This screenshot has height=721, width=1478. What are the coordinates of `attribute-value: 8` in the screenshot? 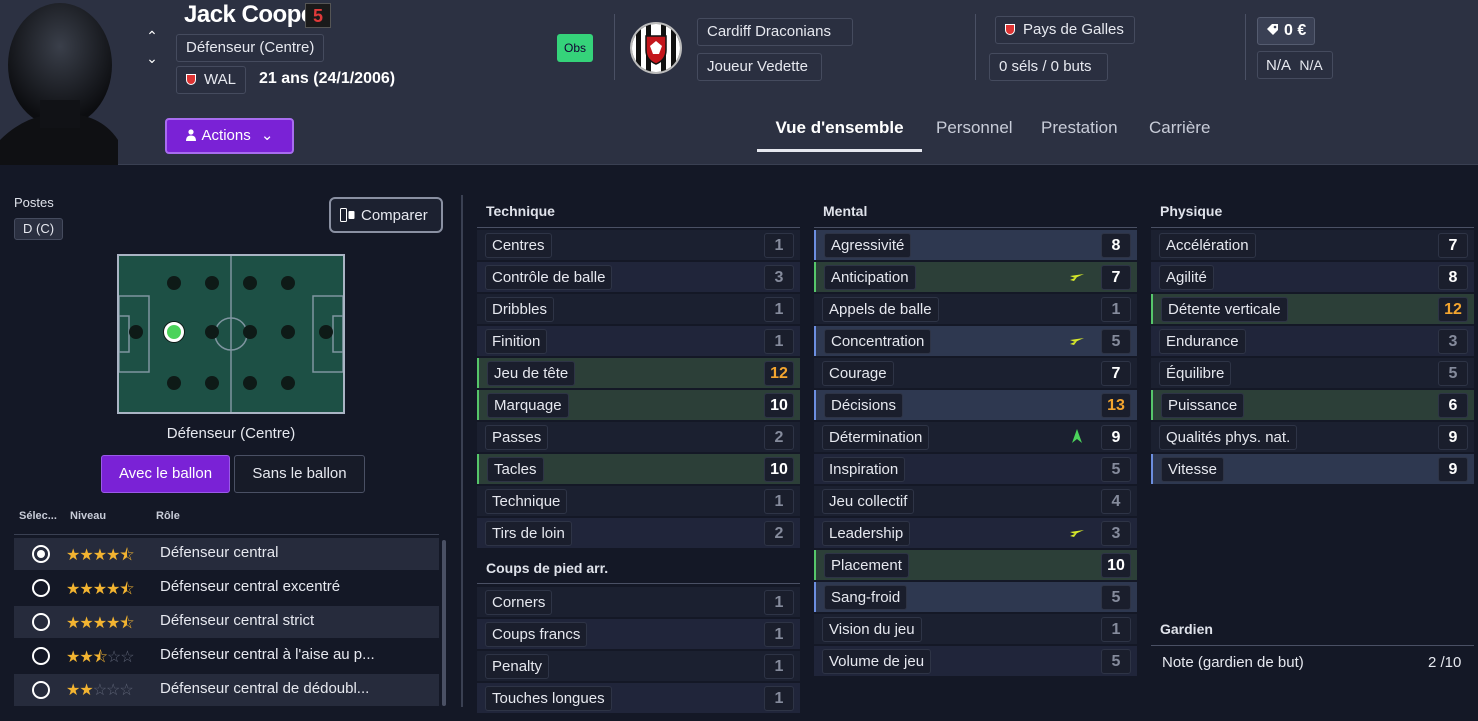 It's located at (1453, 277).